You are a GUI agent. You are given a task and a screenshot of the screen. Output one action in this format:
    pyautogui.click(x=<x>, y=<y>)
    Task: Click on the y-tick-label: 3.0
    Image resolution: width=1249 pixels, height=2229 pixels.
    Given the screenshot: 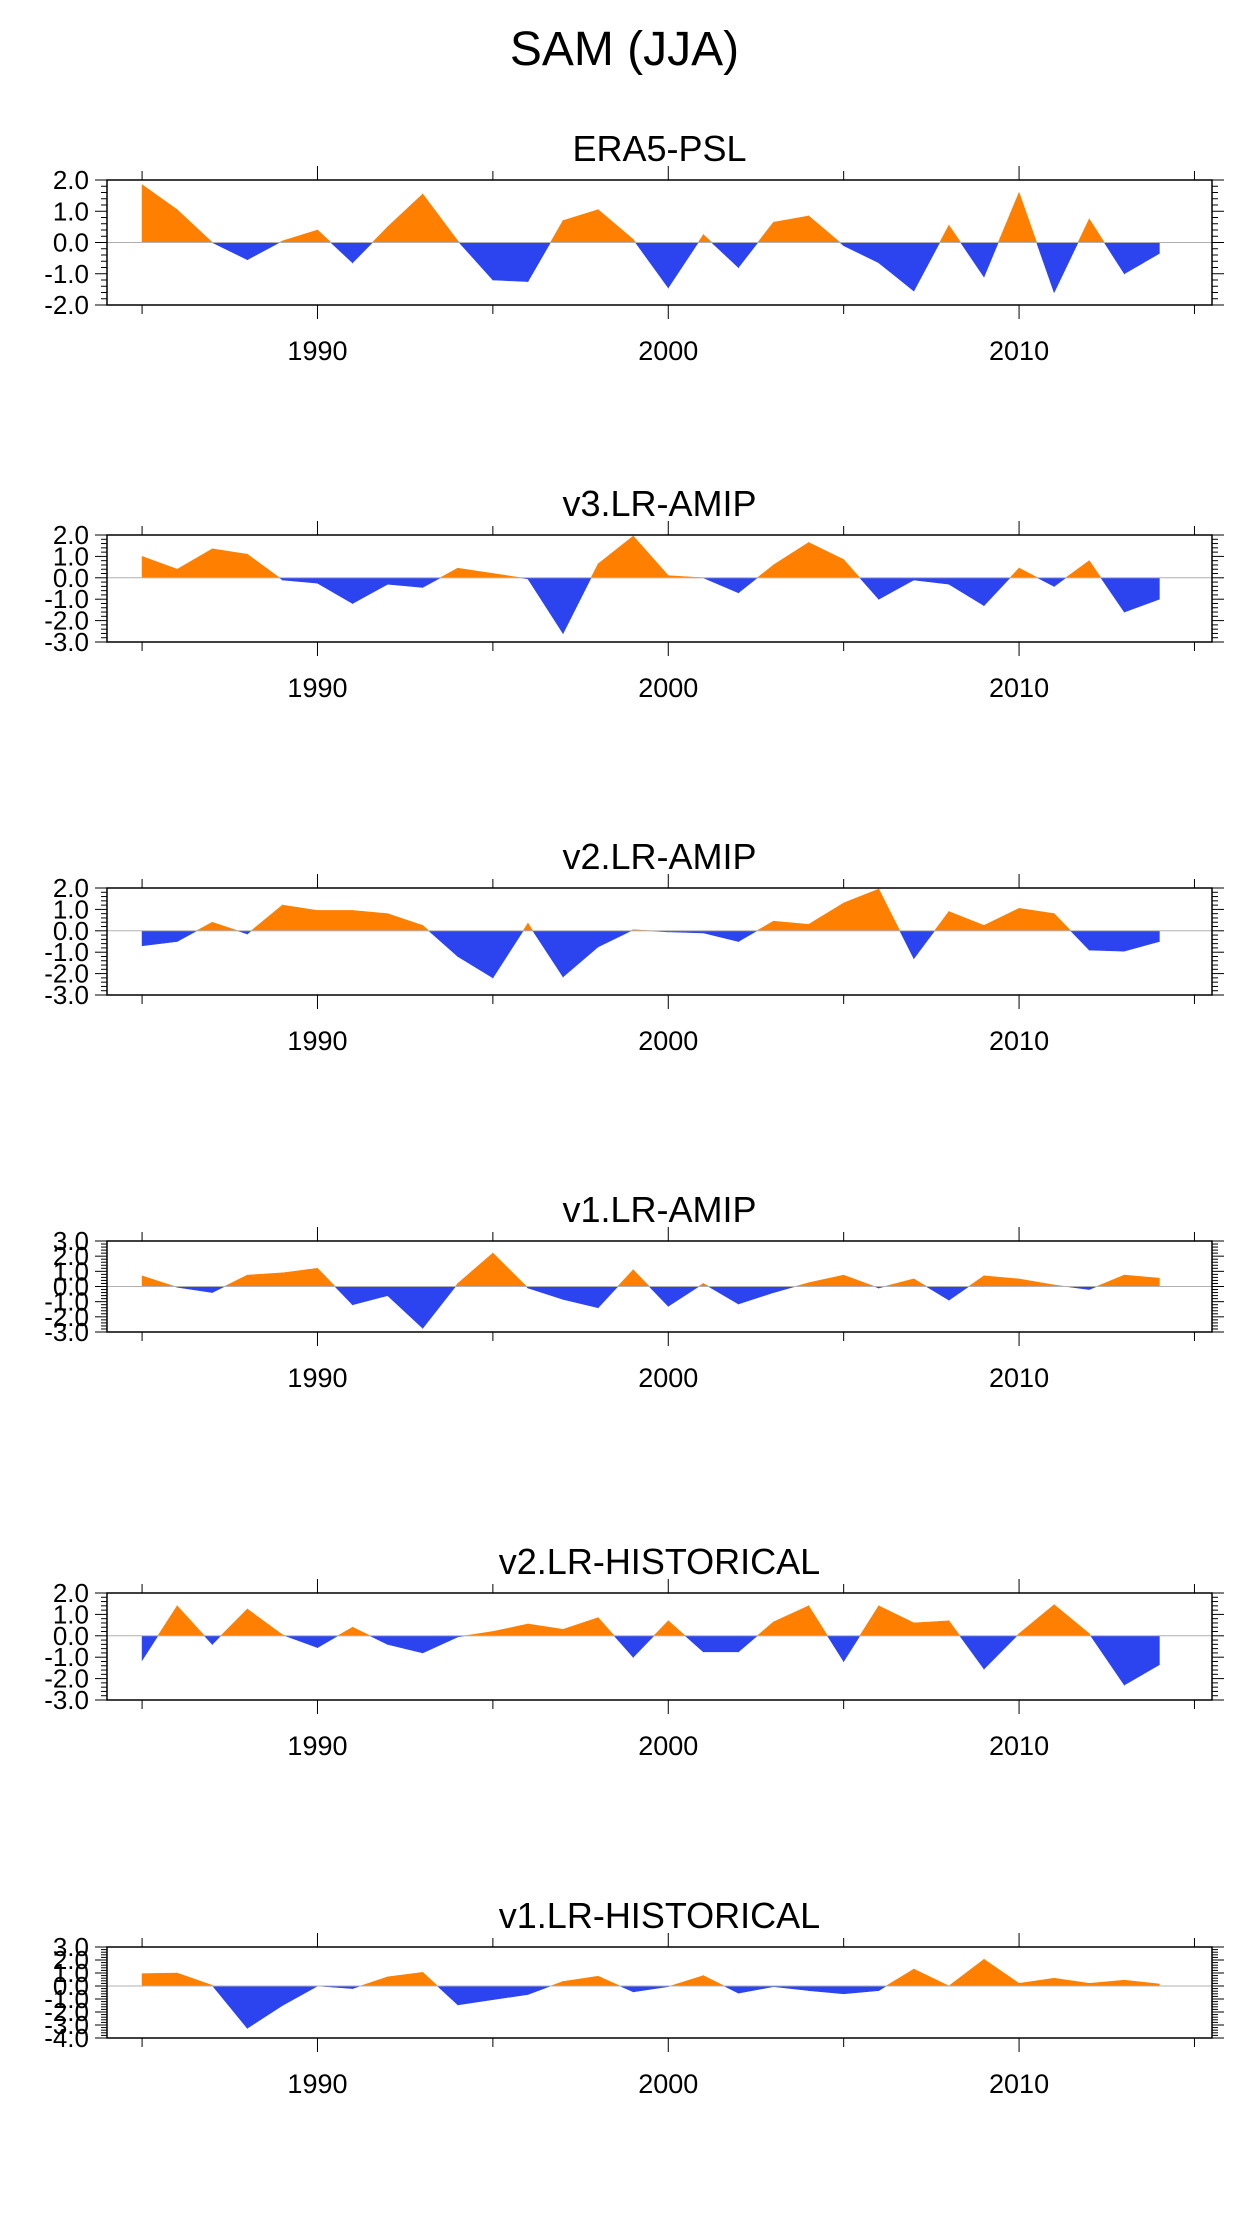 What is the action you would take?
    pyautogui.click(x=71, y=1241)
    